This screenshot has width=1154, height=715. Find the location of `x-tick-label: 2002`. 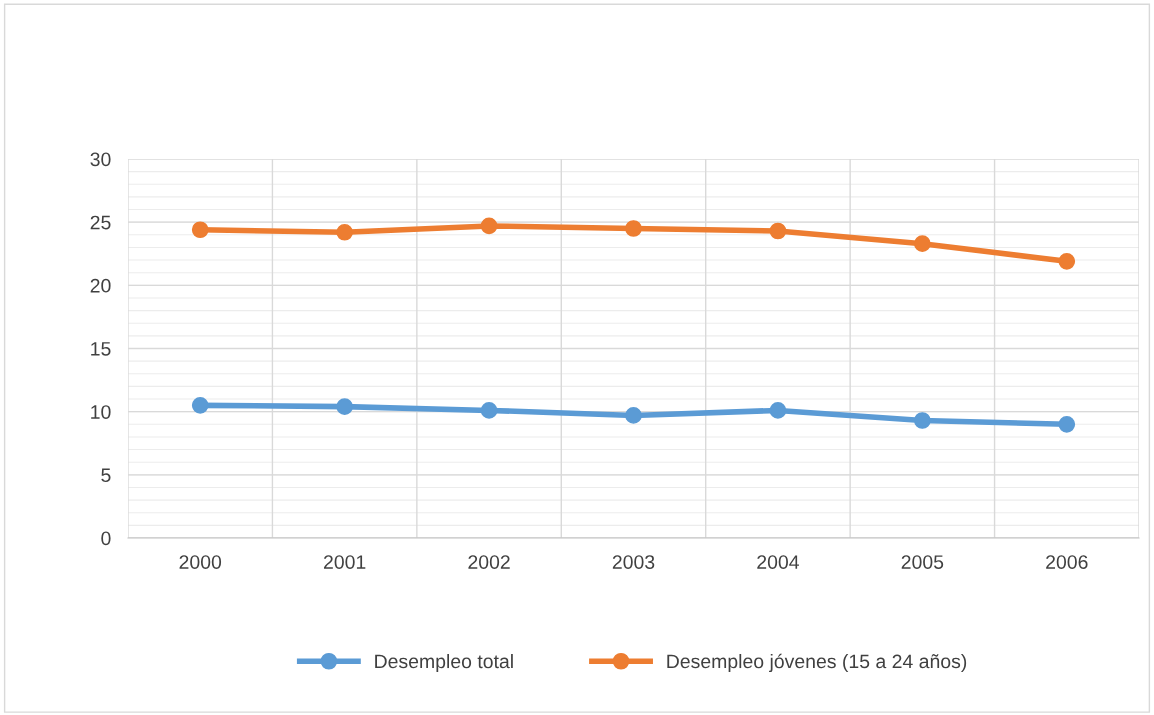

x-tick-label: 2002 is located at coordinates (489, 562).